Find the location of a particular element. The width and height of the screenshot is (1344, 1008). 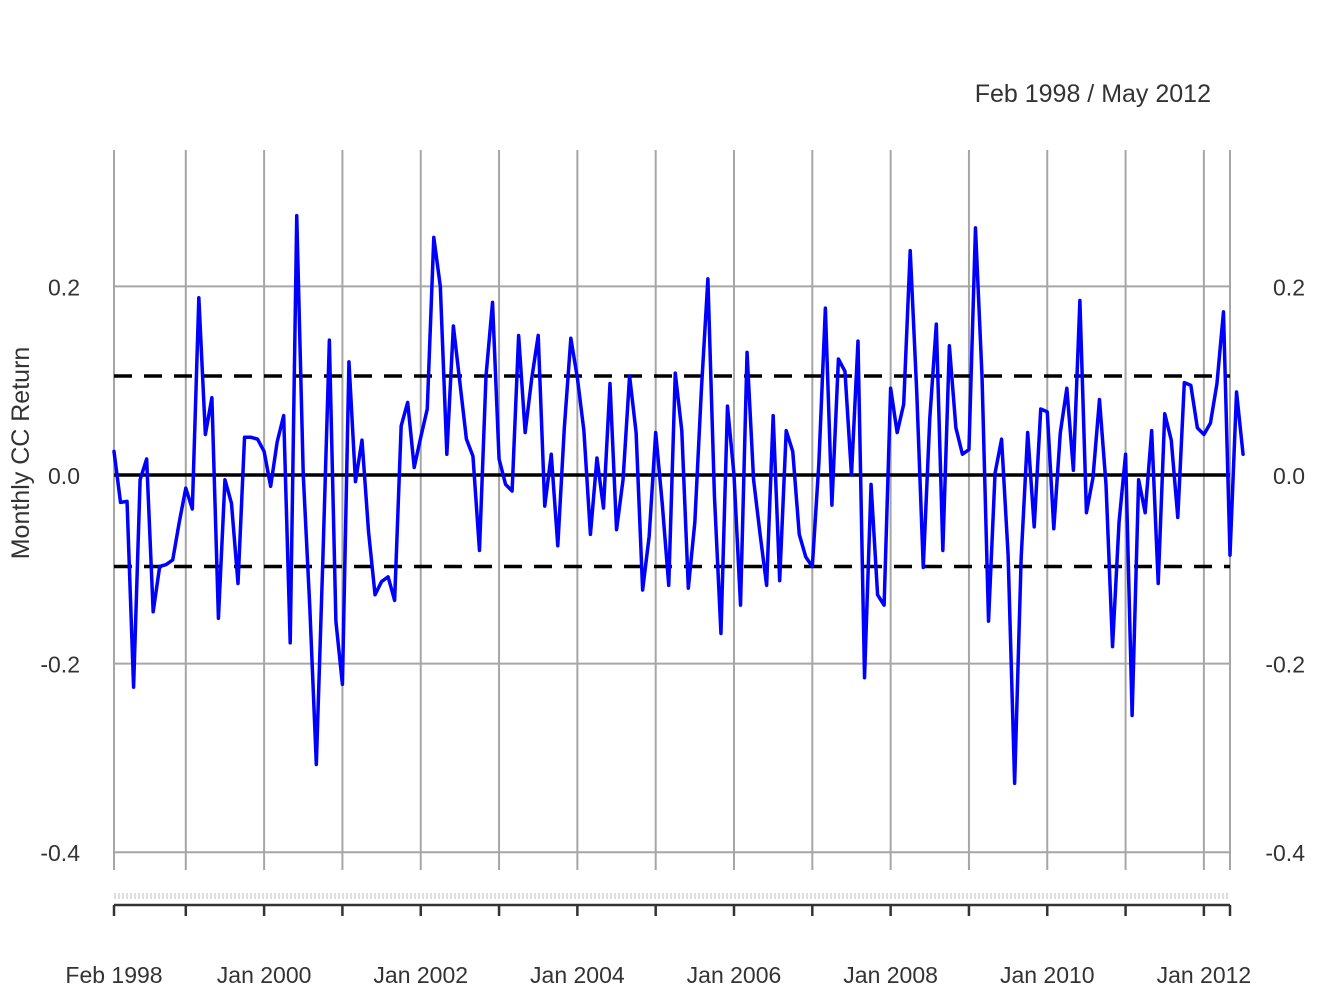

y-tick-label-left: 0.2 is located at coordinates (64, 287).